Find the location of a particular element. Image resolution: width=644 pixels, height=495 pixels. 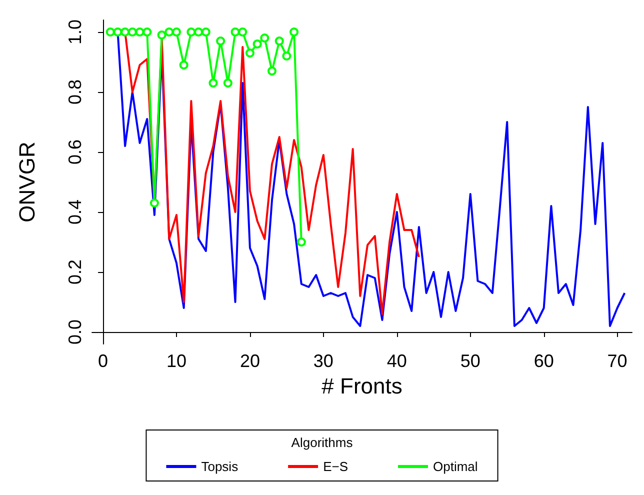

x-tick-label: 30 is located at coordinates (323, 361).